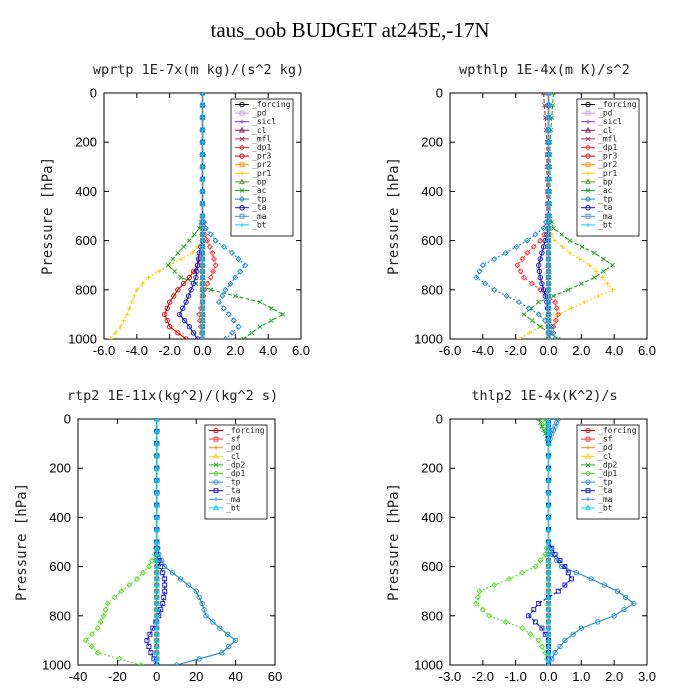 The height and width of the screenshot is (700, 700). What do you see at coordinates (93, 93) in the screenshot?
I see `y-tick-label: 0` at bounding box center [93, 93].